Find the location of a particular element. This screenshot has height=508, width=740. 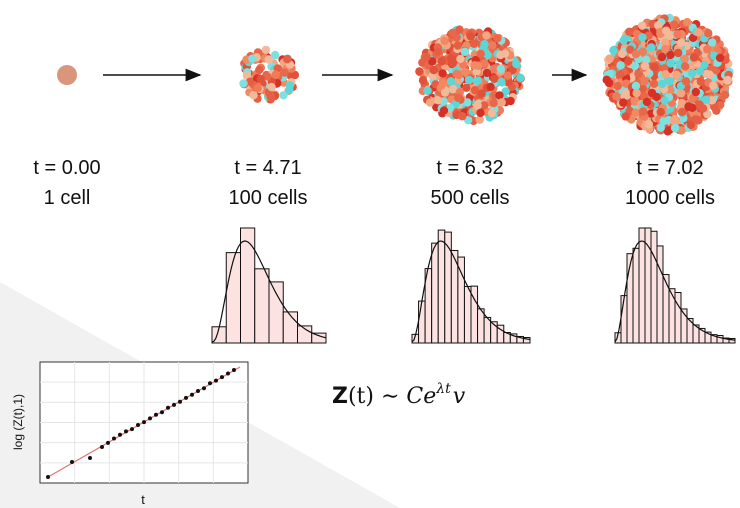

formula: Z(t) ∼ Ceλtv is located at coordinates (399, 395).